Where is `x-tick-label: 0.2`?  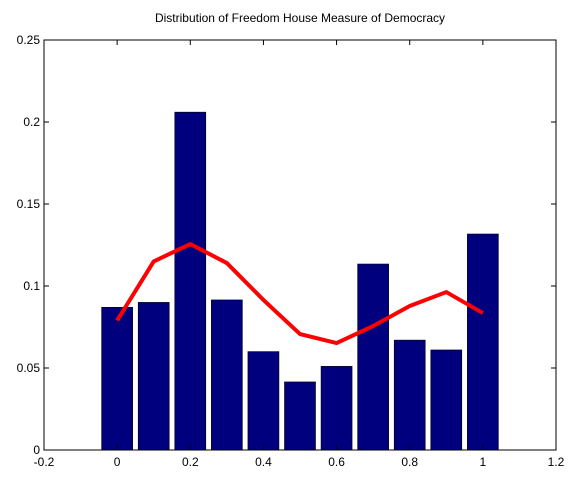 x-tick-label: 0.2 is located at coordinates (190, 462).